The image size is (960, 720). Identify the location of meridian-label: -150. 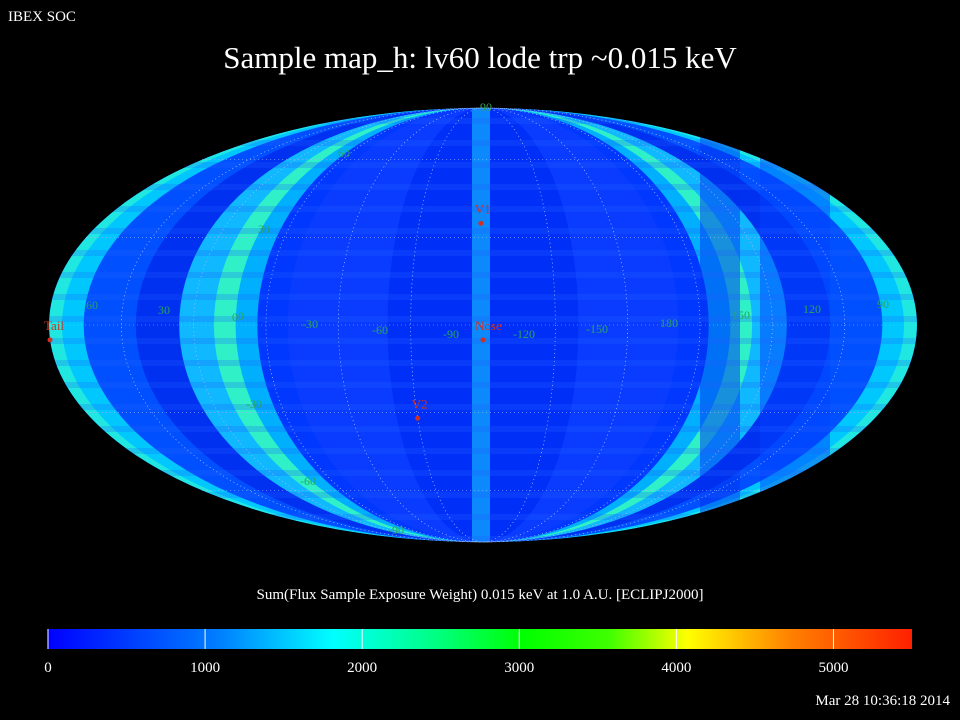
(597, 329).